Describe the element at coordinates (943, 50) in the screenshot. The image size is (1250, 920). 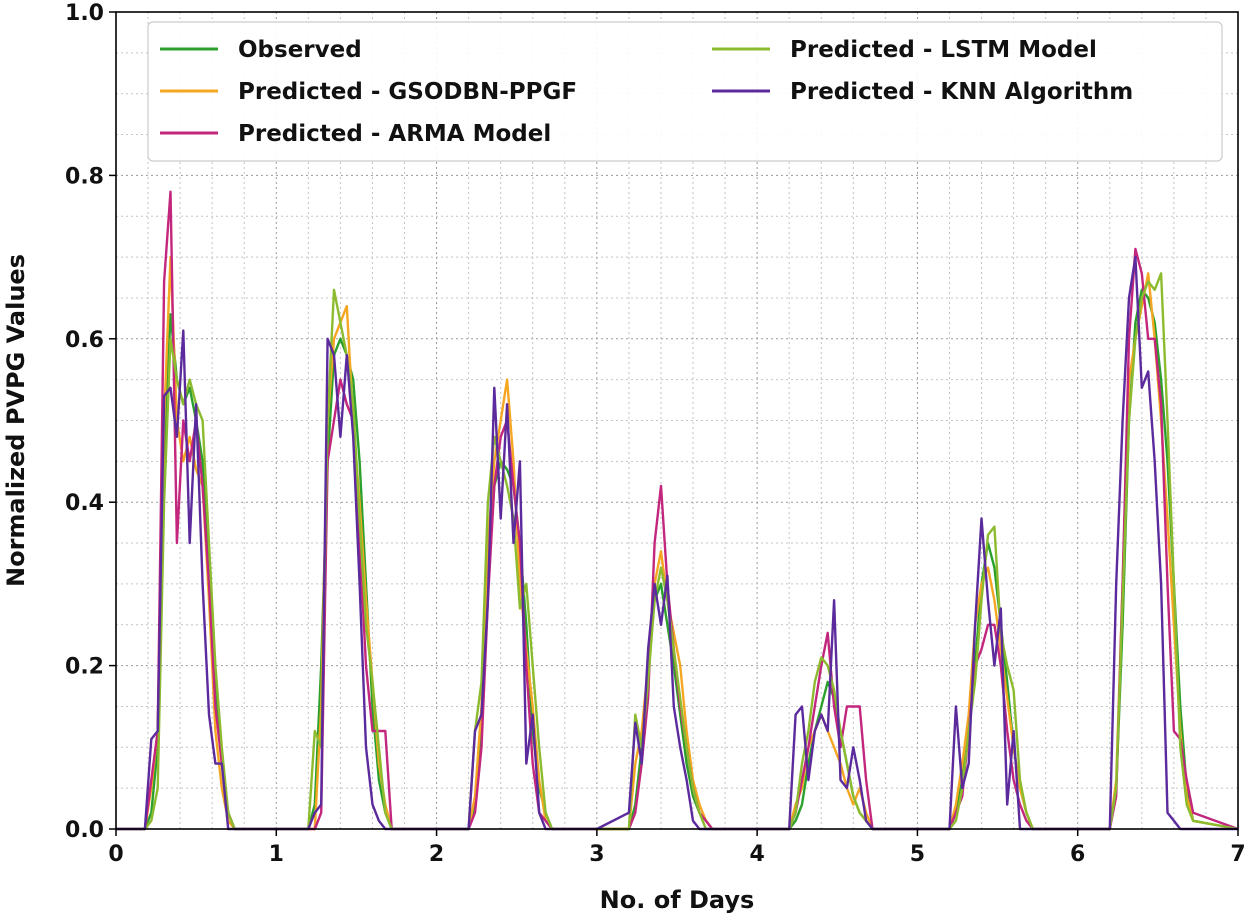
I see `legend-label: Predicted - LSTM Model` at that location.